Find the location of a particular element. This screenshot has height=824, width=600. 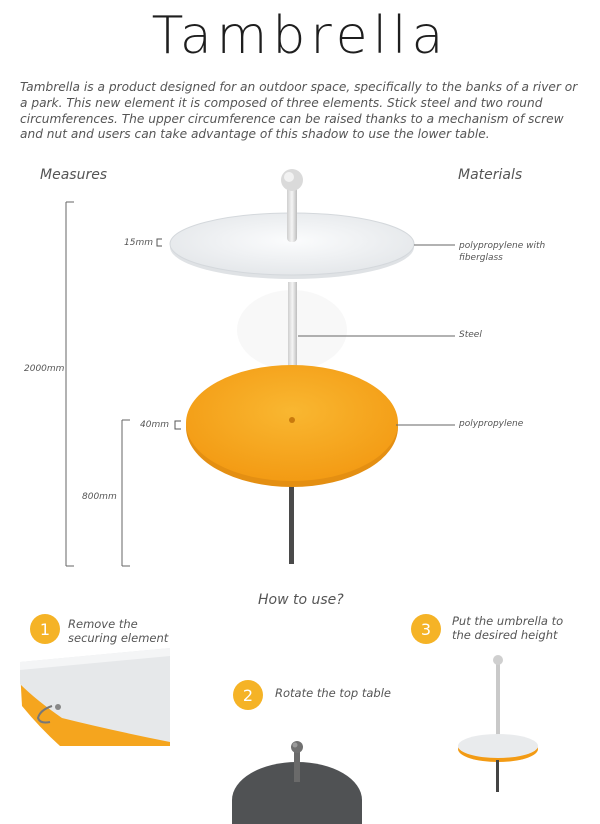

material-top-label: polypropylene with fiberglass is located at coordinates (502, 252).